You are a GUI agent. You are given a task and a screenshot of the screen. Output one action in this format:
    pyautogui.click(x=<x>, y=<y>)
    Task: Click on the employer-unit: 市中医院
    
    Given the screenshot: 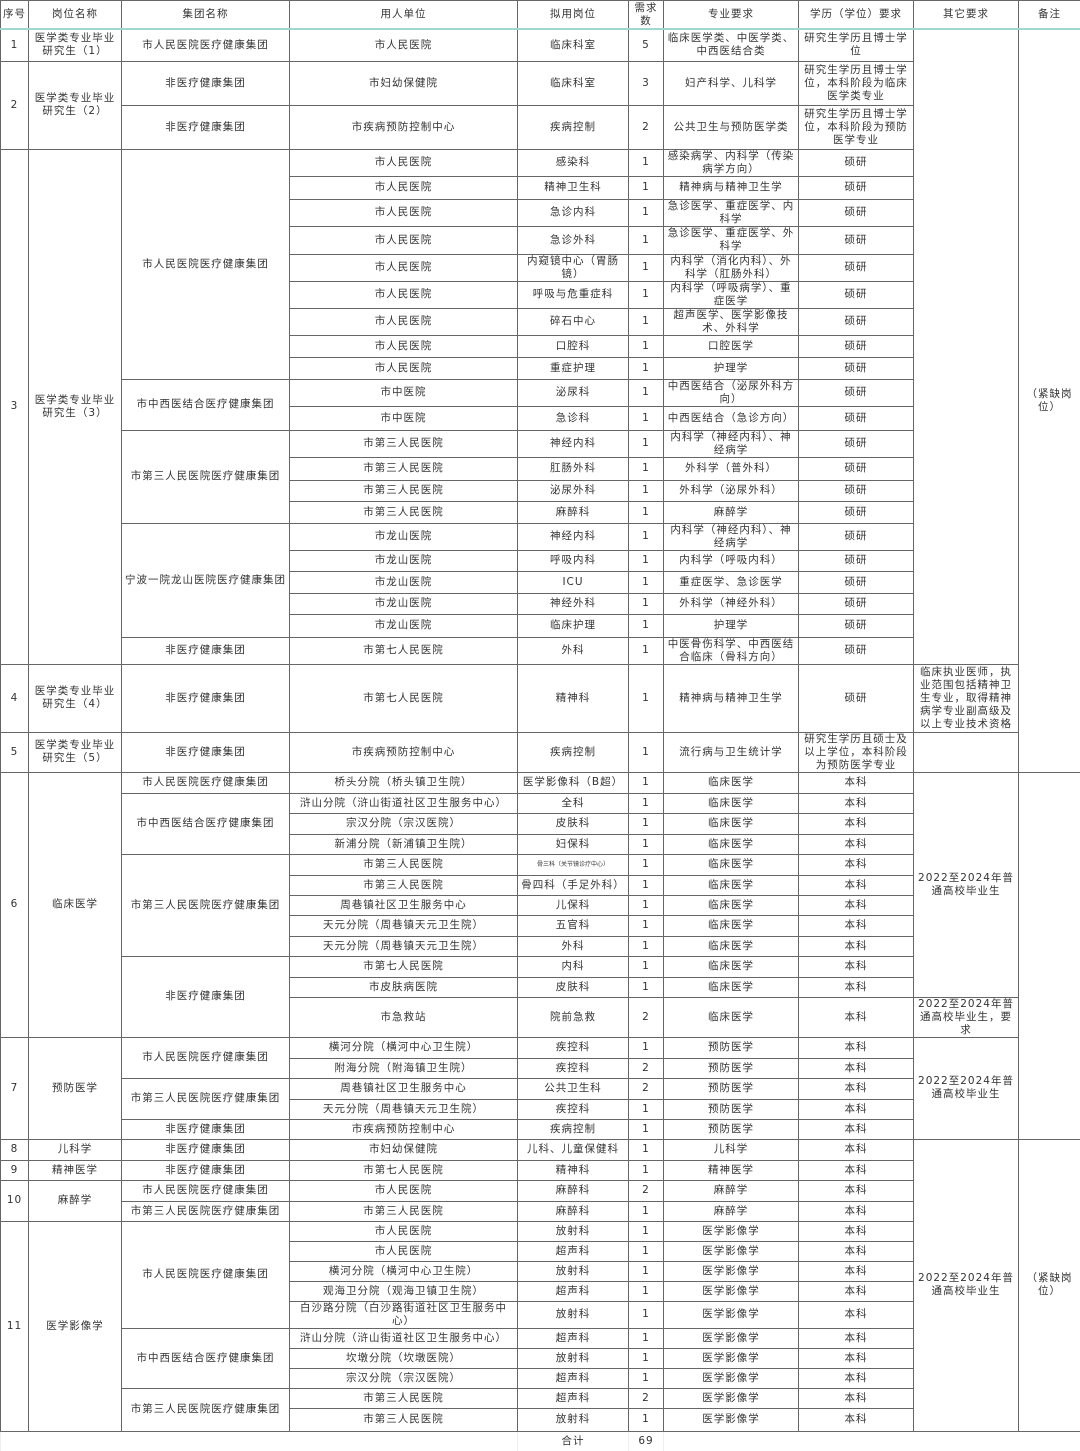 What is the action you would take?
    pyautogui.click(x=404, y=392)
    